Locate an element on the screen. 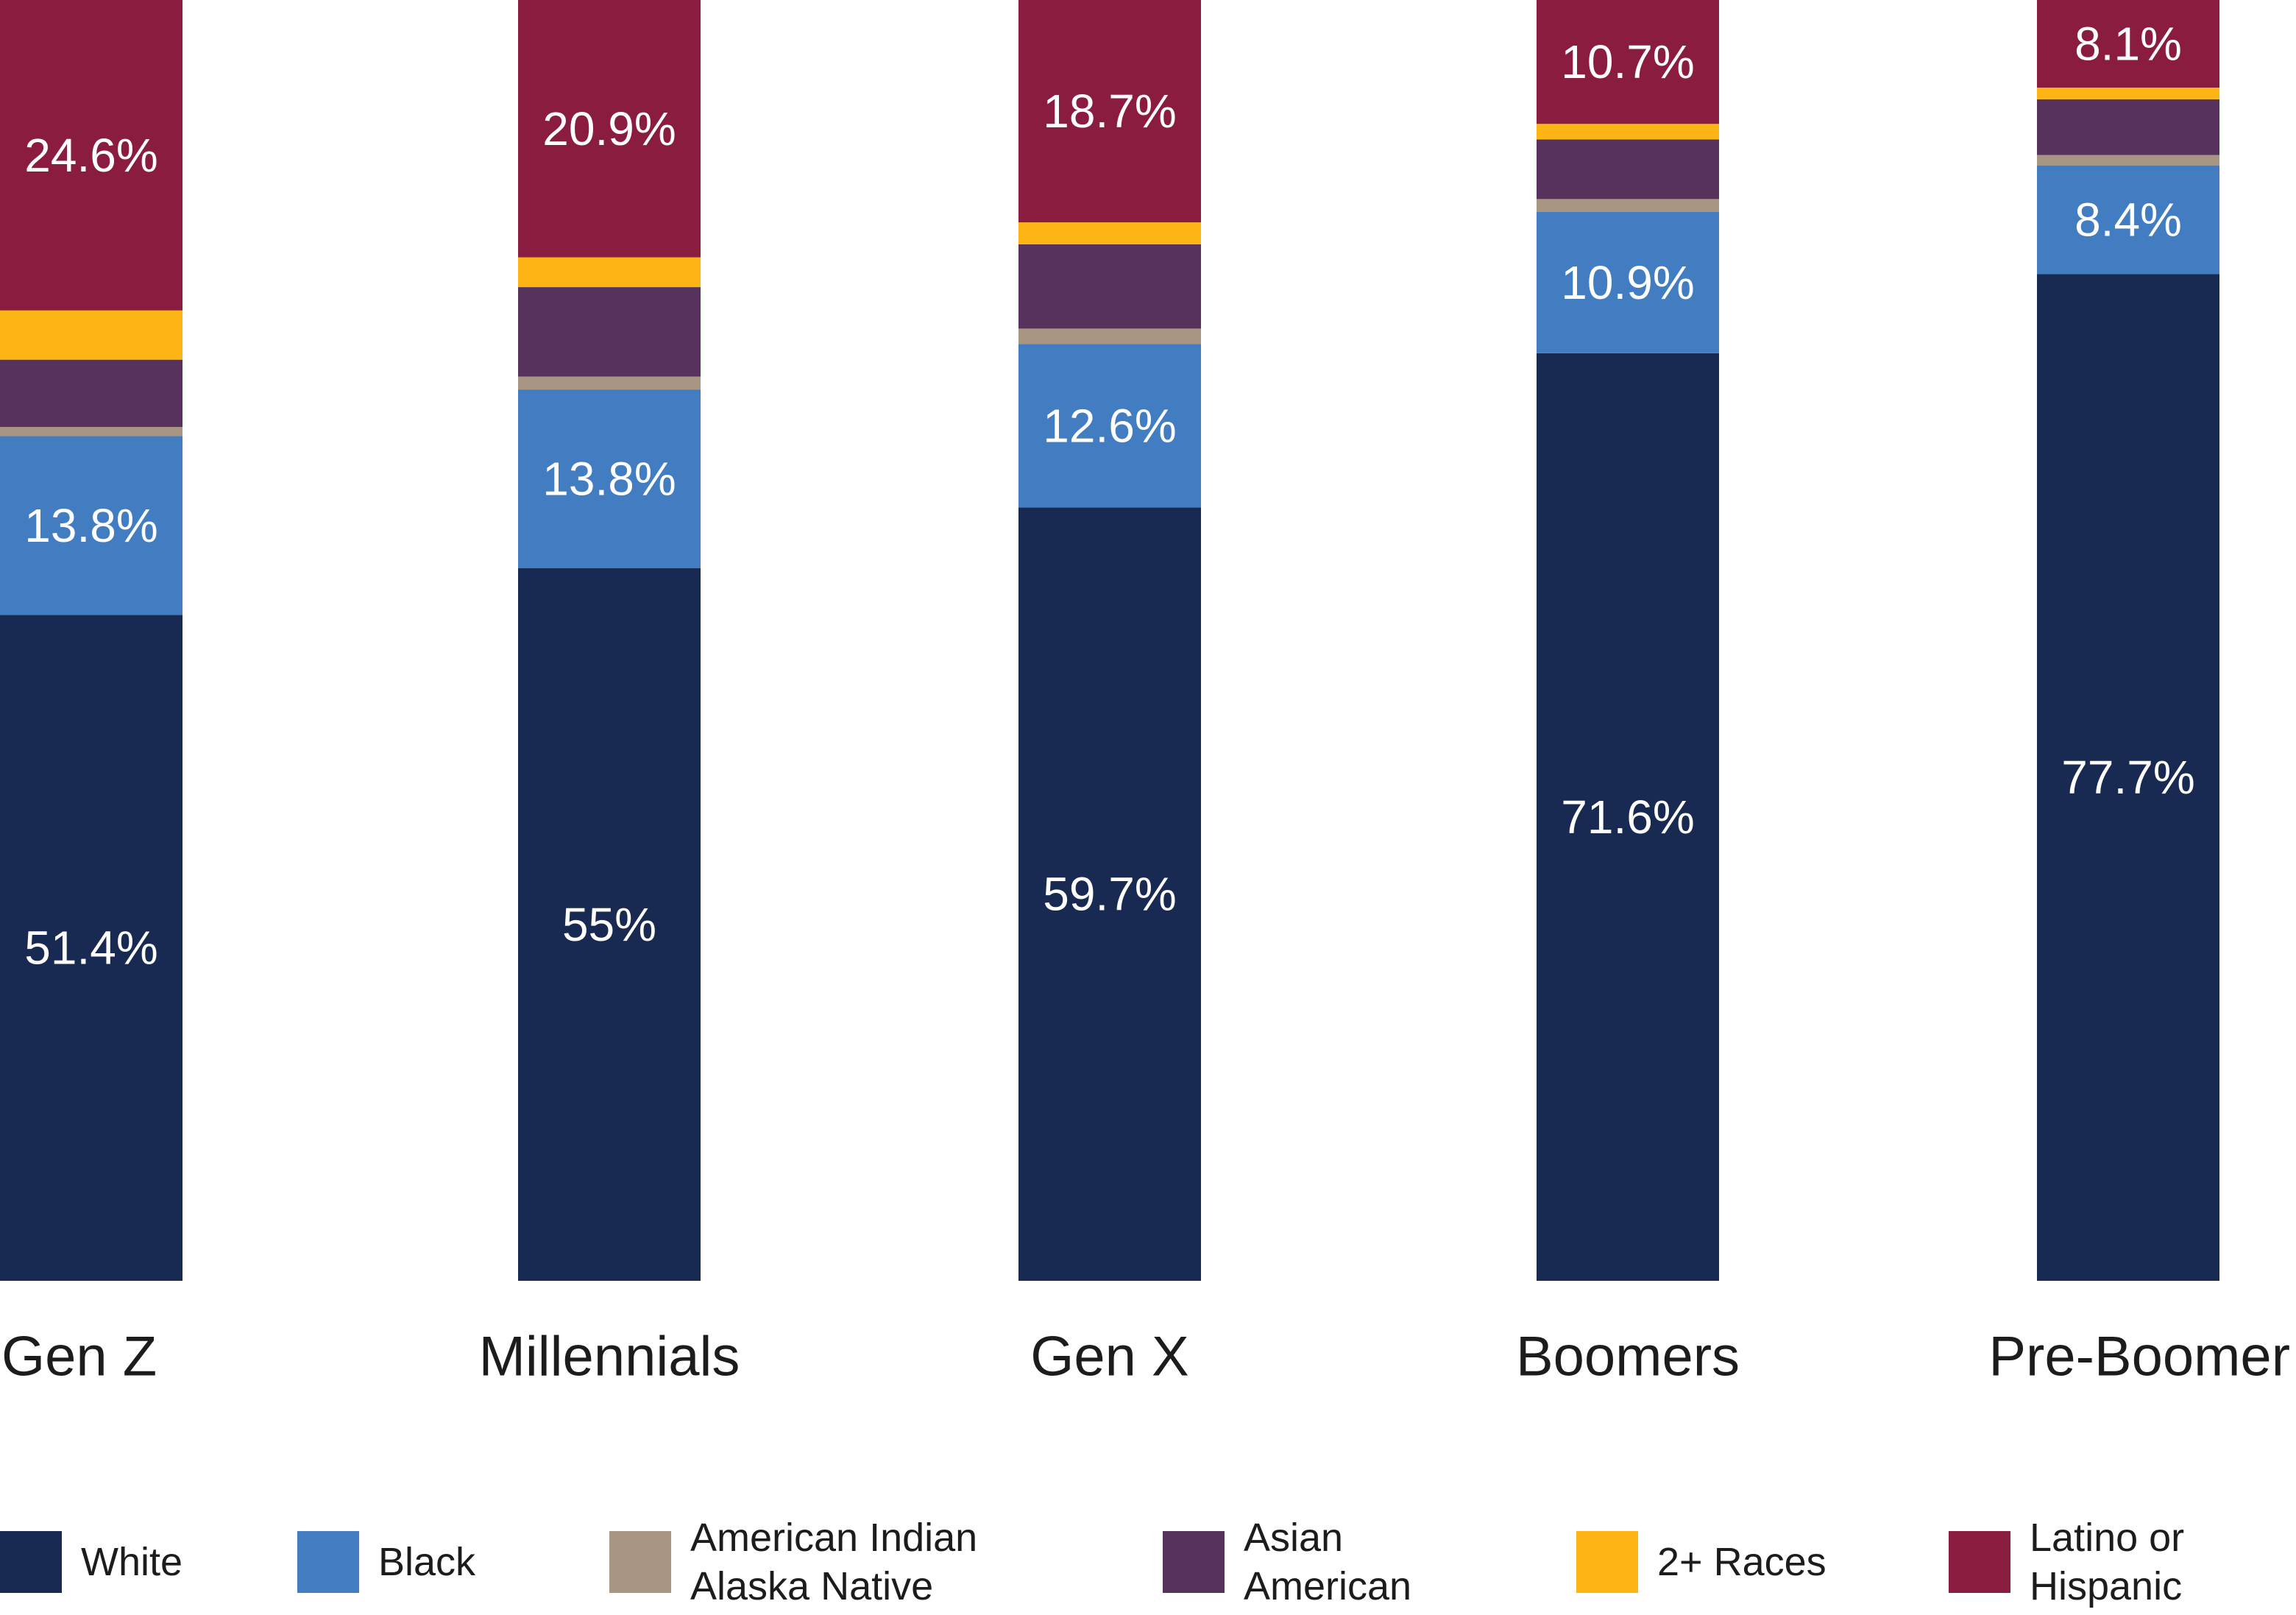  data-label-gen-z-black: 13.8% is located at coordinates (90, 525).